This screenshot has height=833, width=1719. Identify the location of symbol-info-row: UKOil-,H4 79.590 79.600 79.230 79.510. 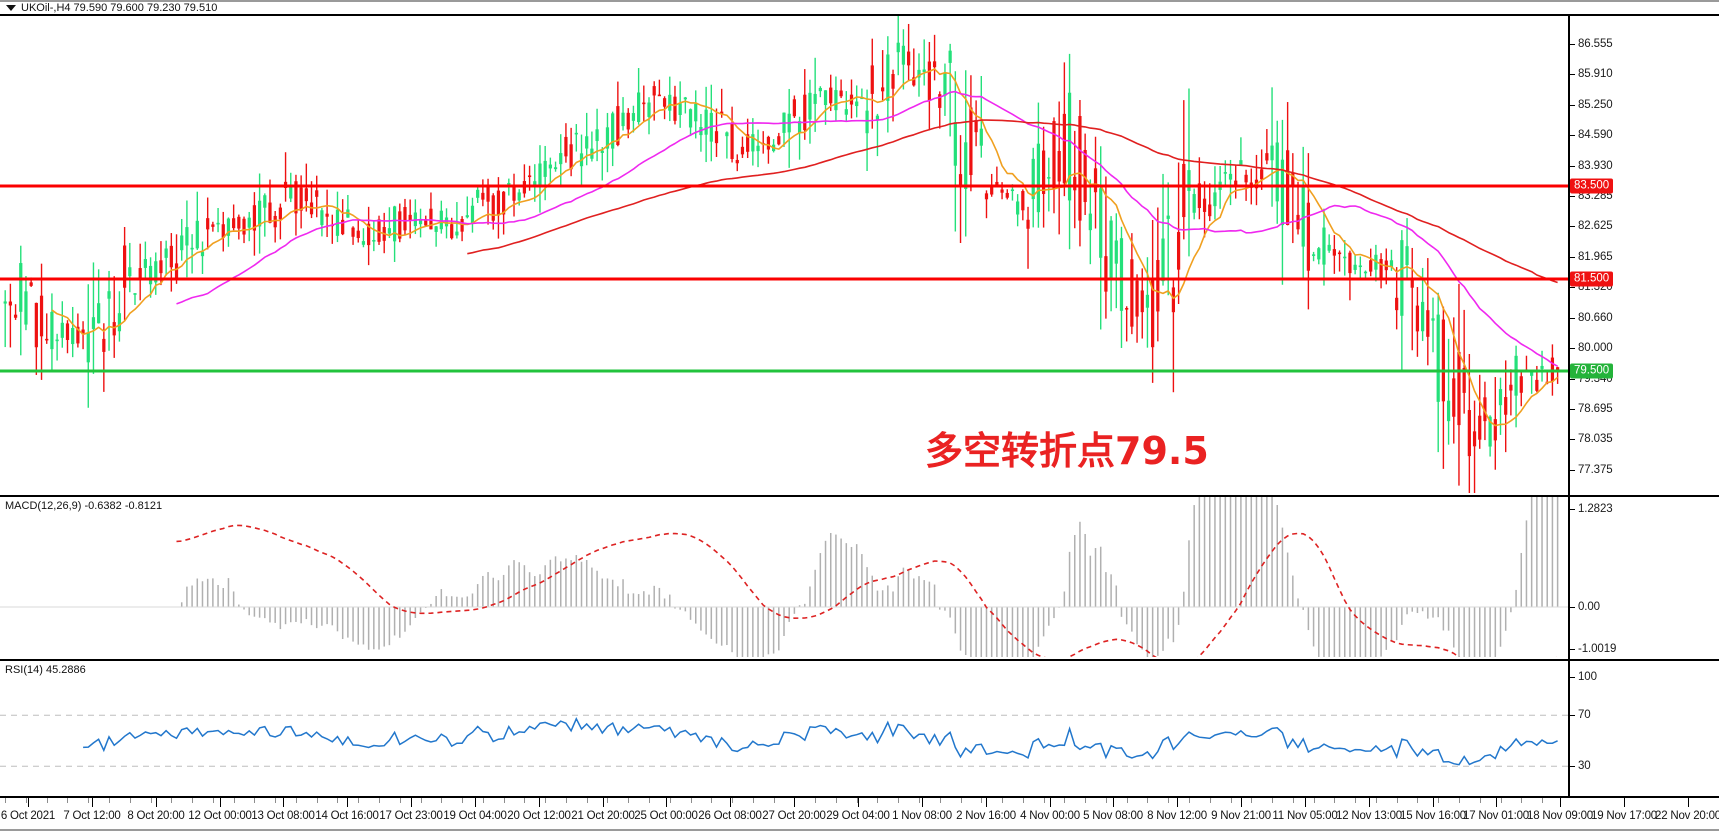
(111, 8).